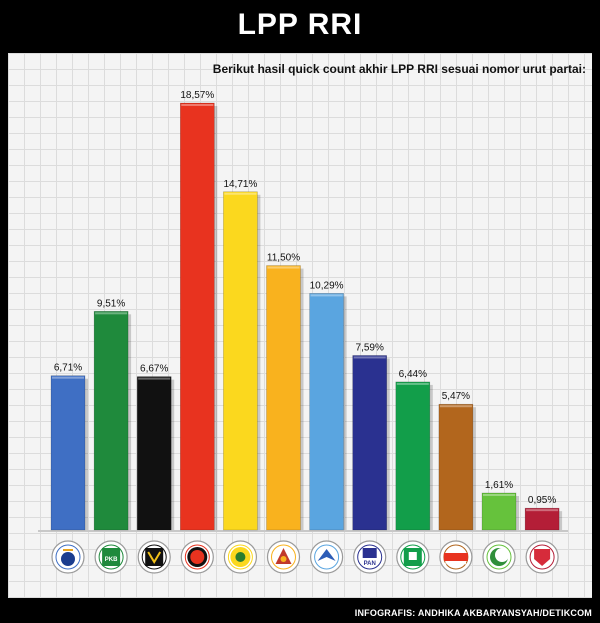 This screenshot has height=623, width=600. I want to click on pks-logo-icon, so click(154, 557).